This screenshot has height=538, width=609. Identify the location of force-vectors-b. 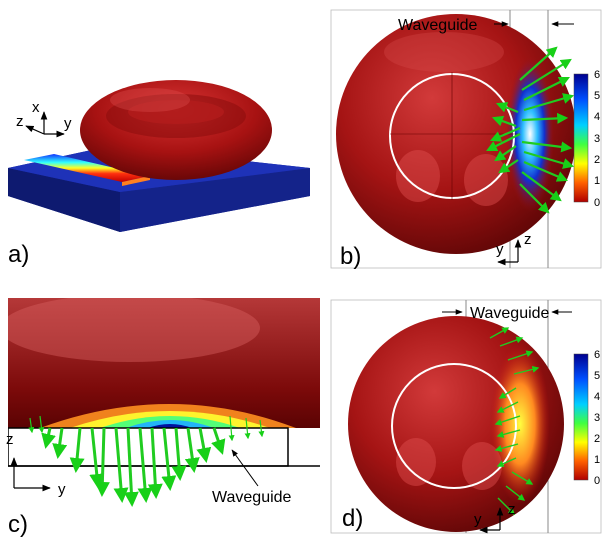
(530, 130).